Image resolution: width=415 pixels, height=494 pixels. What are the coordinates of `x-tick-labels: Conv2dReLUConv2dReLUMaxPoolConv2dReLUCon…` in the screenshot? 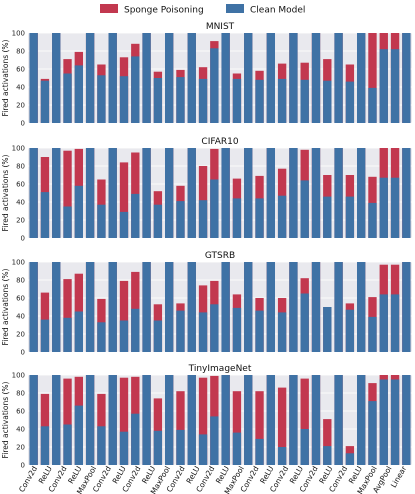 It's located at (213, 479).